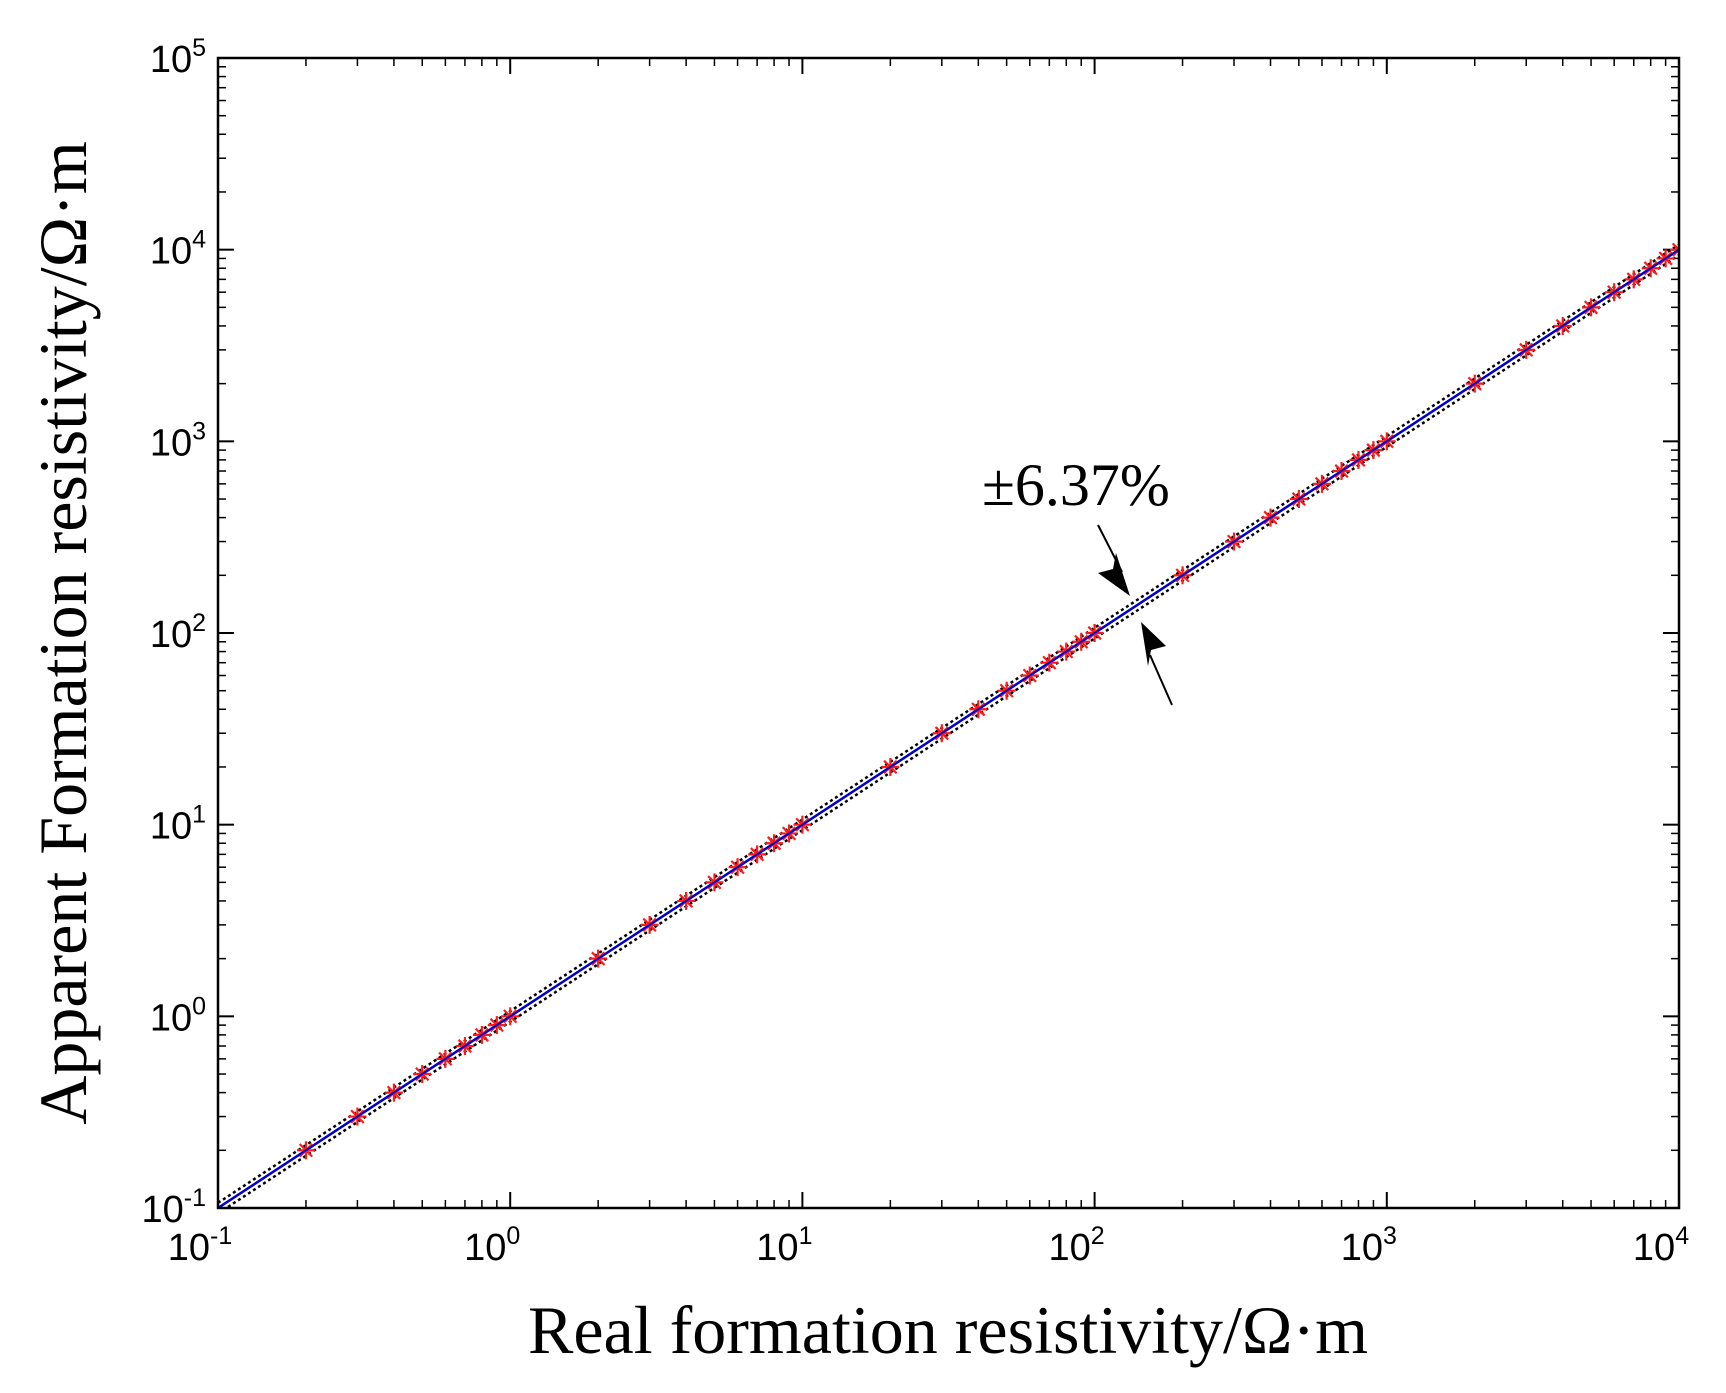  What do you see at coordinates (1077, 579) in the screenshot?
I see `annotation-group: ±6.37%` at bounding box center [1077, 579].